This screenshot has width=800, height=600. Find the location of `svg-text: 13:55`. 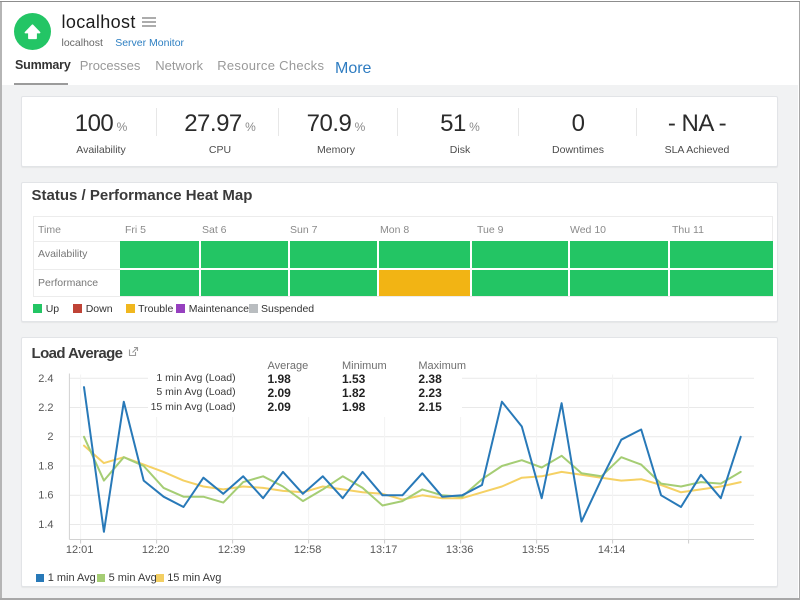

svg-text: 13:55 is located at coordinates (536, 550).